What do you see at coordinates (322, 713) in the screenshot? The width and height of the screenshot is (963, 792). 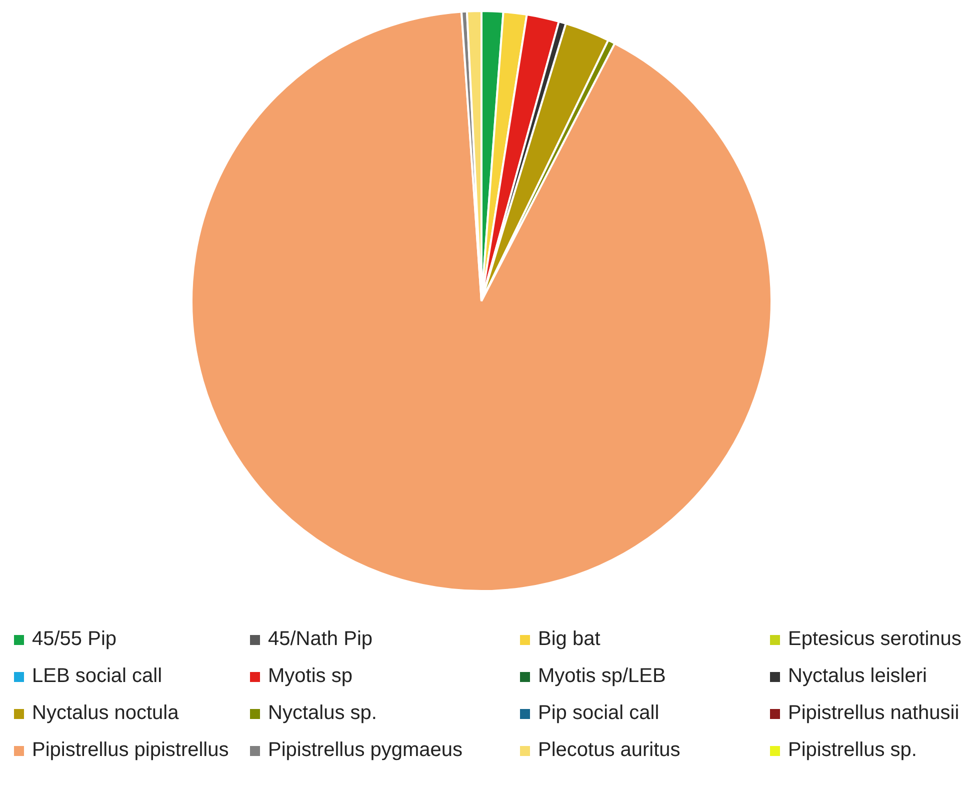 I see `legend-label: Nyctalus sp.` at bounding box center [322, 713].